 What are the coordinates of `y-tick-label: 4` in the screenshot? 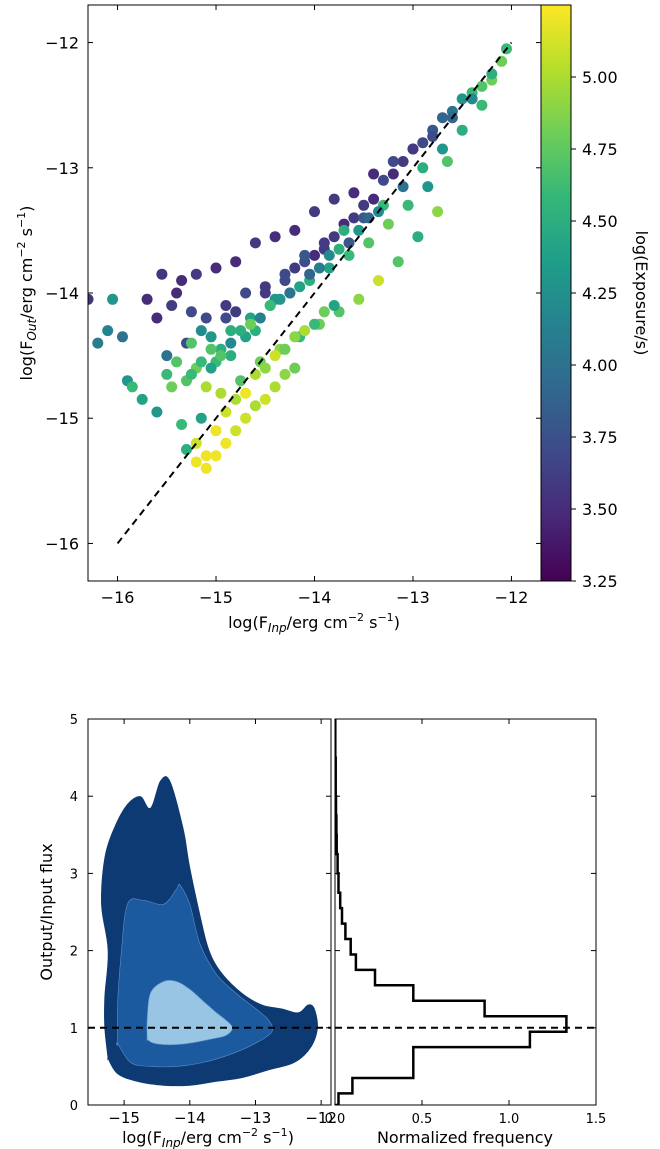 It's located at (74, 797).